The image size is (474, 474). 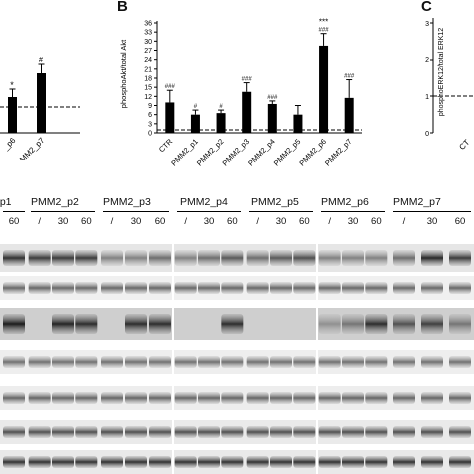 I want to click on b-tick-label: 30, so click(x=148, y=42).